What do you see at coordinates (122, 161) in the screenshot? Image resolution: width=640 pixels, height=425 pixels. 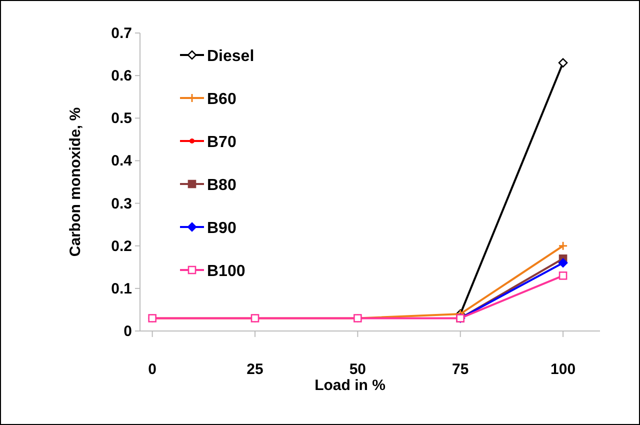 I see `y-tick-label: 0.4` at bounding box center [122, 161].